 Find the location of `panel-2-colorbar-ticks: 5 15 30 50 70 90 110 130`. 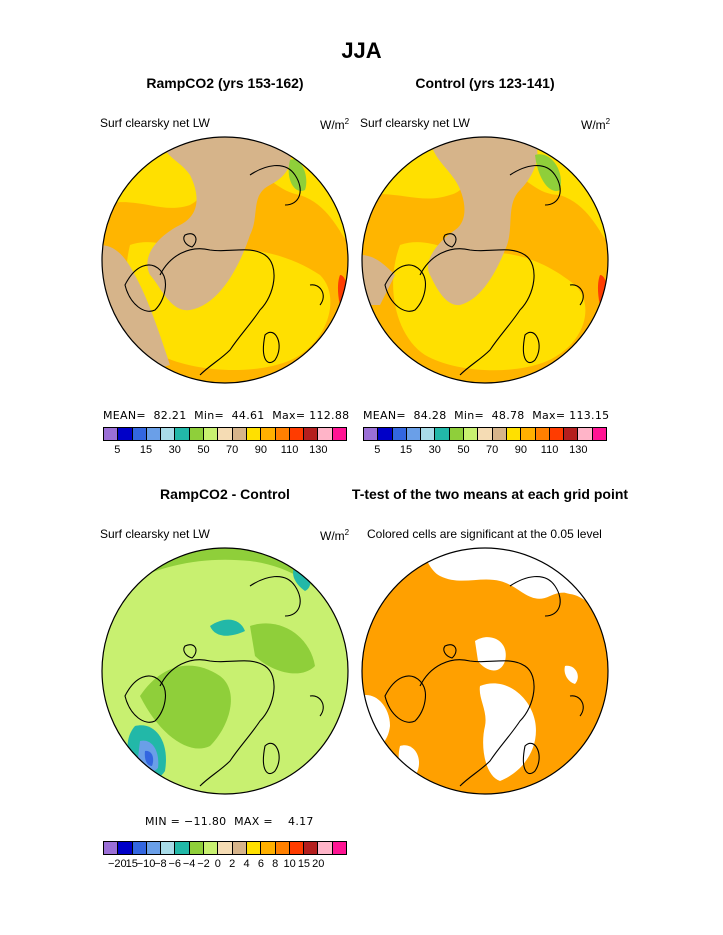

panel-2-colorbar-ticks: 5 15 30 50 70 90 110 130 is located at coordinates (485, 451).